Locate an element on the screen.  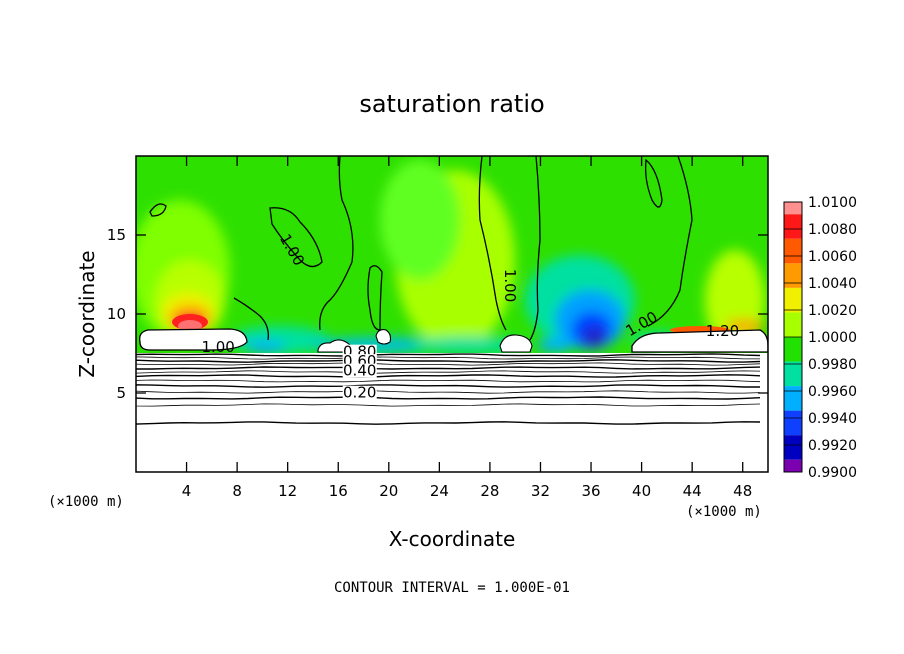
x-tick-label: 40 is located at coordinates (641, 491).